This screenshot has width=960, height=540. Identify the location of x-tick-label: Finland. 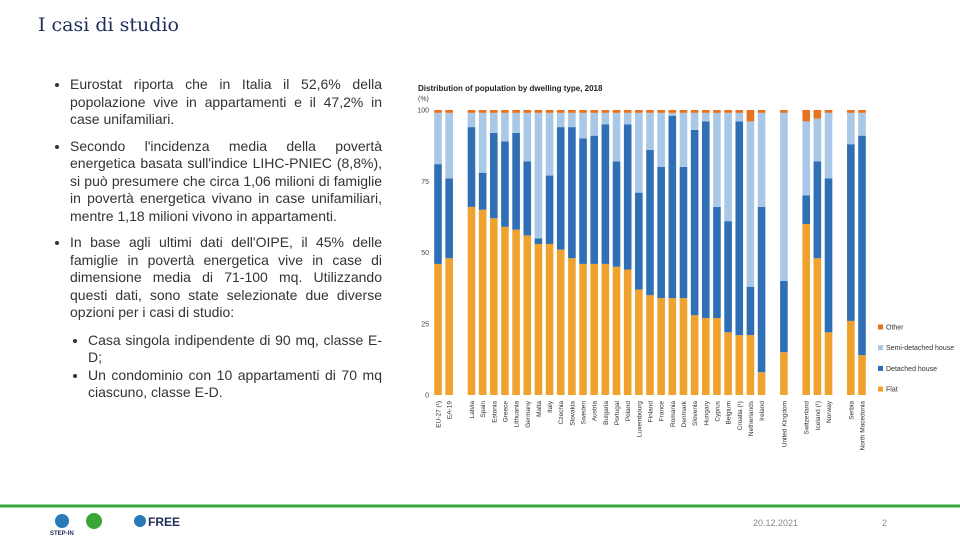
(651, 412).